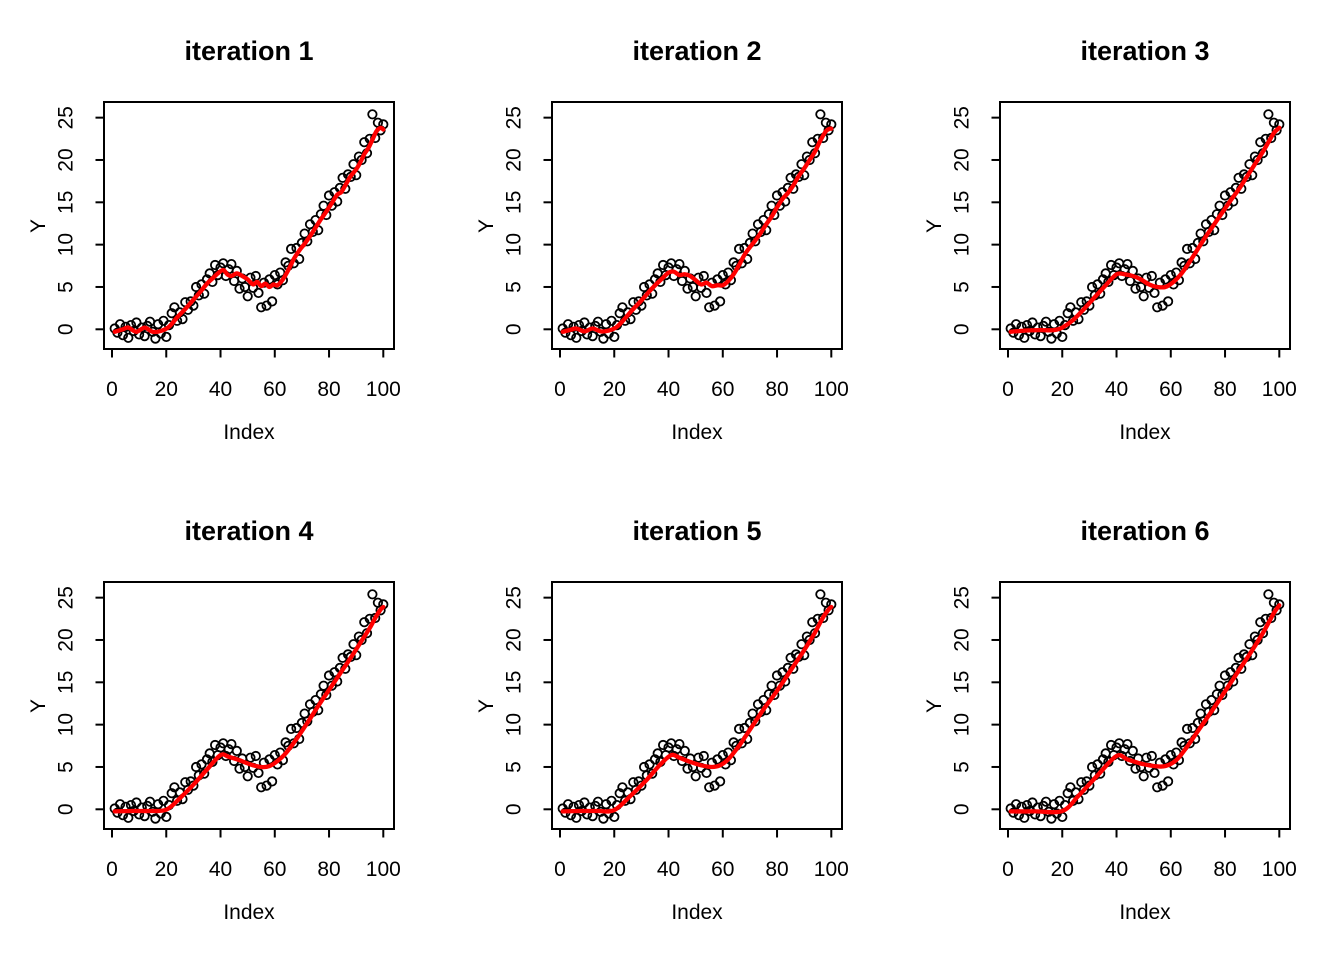  I want to click on x-tick-label: 0, so click(1008, 869).